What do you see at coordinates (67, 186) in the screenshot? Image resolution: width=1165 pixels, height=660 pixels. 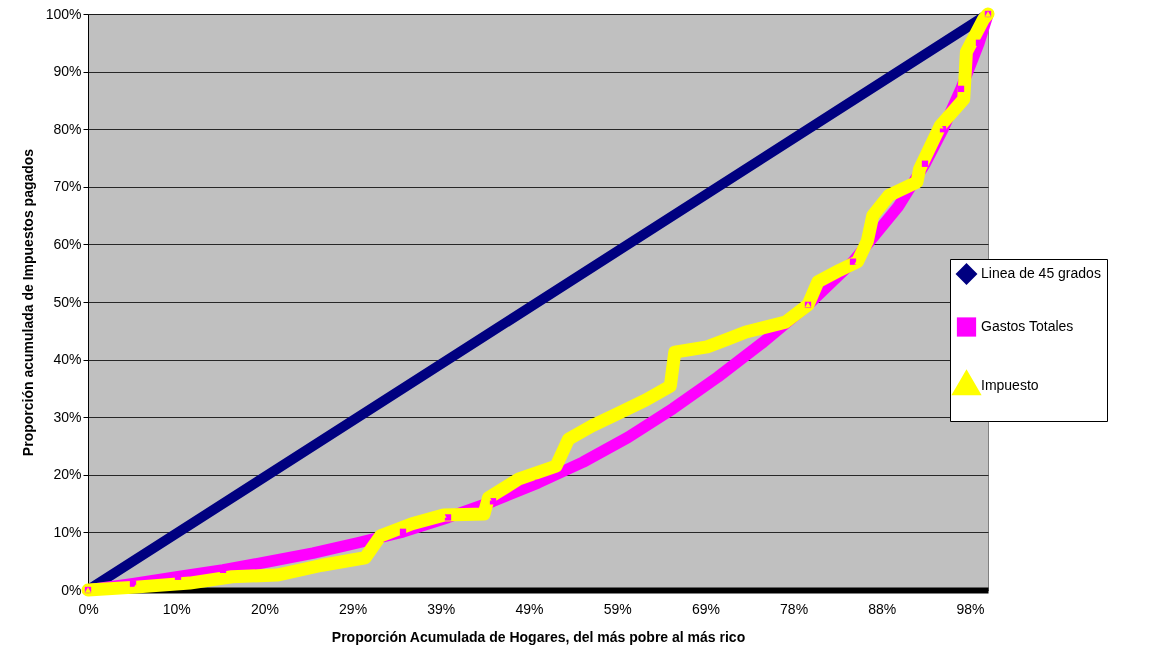 I see `y-tick-label: 70%` at bounding box center [67, 186].